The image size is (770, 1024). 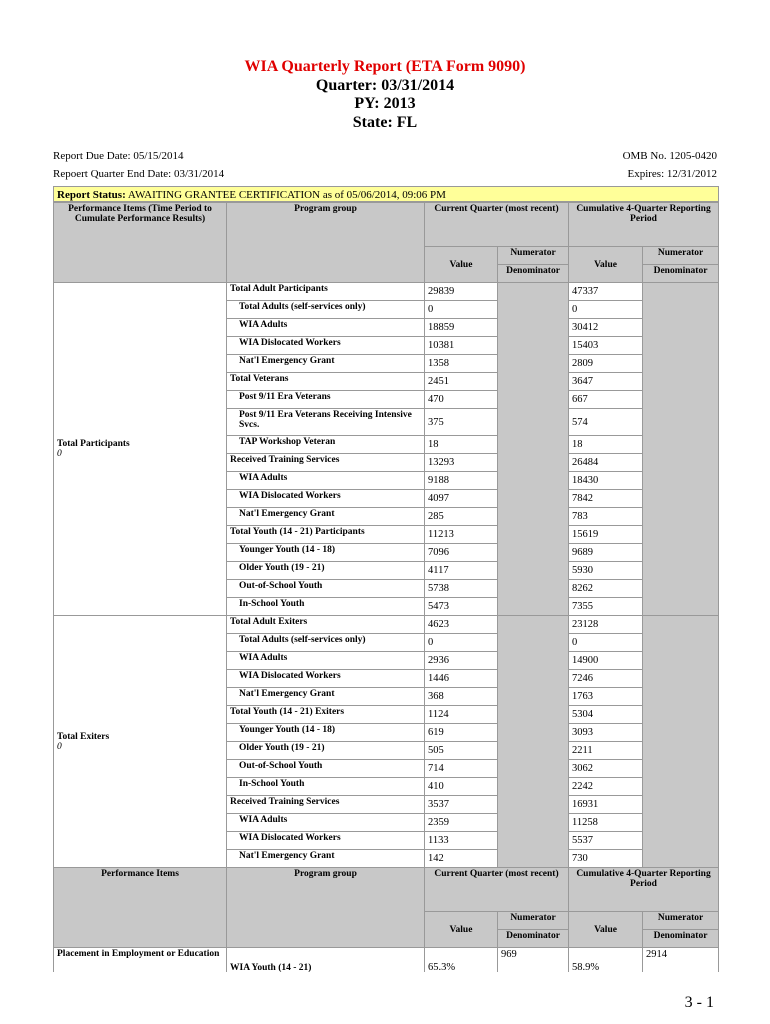 What do you see at coordinates (386, 444) in the screenshot?
I see `row: TAP Workshop Veteran 18 18` at bounding box center [386, 444].